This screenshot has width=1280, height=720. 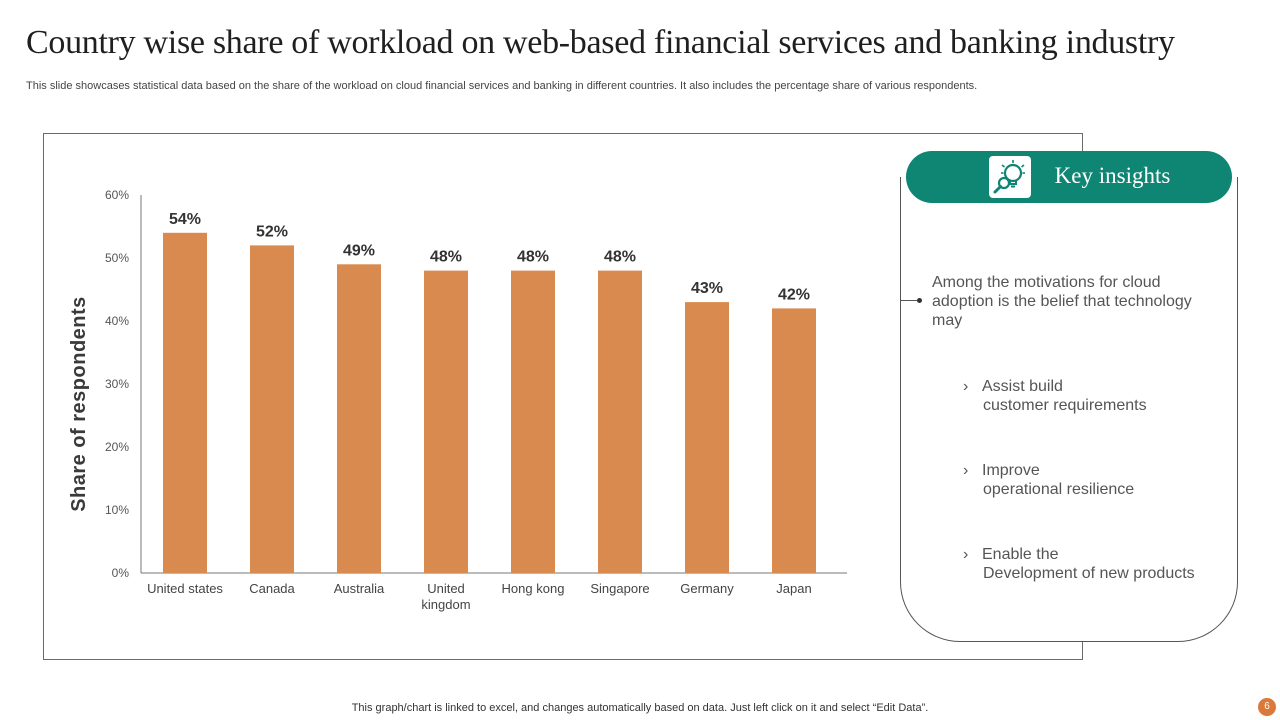 What do you see at coordinates (1010, 177) in the screenshot?
I see `lightbulb-search-icon` at bounding box center [1010, 177].